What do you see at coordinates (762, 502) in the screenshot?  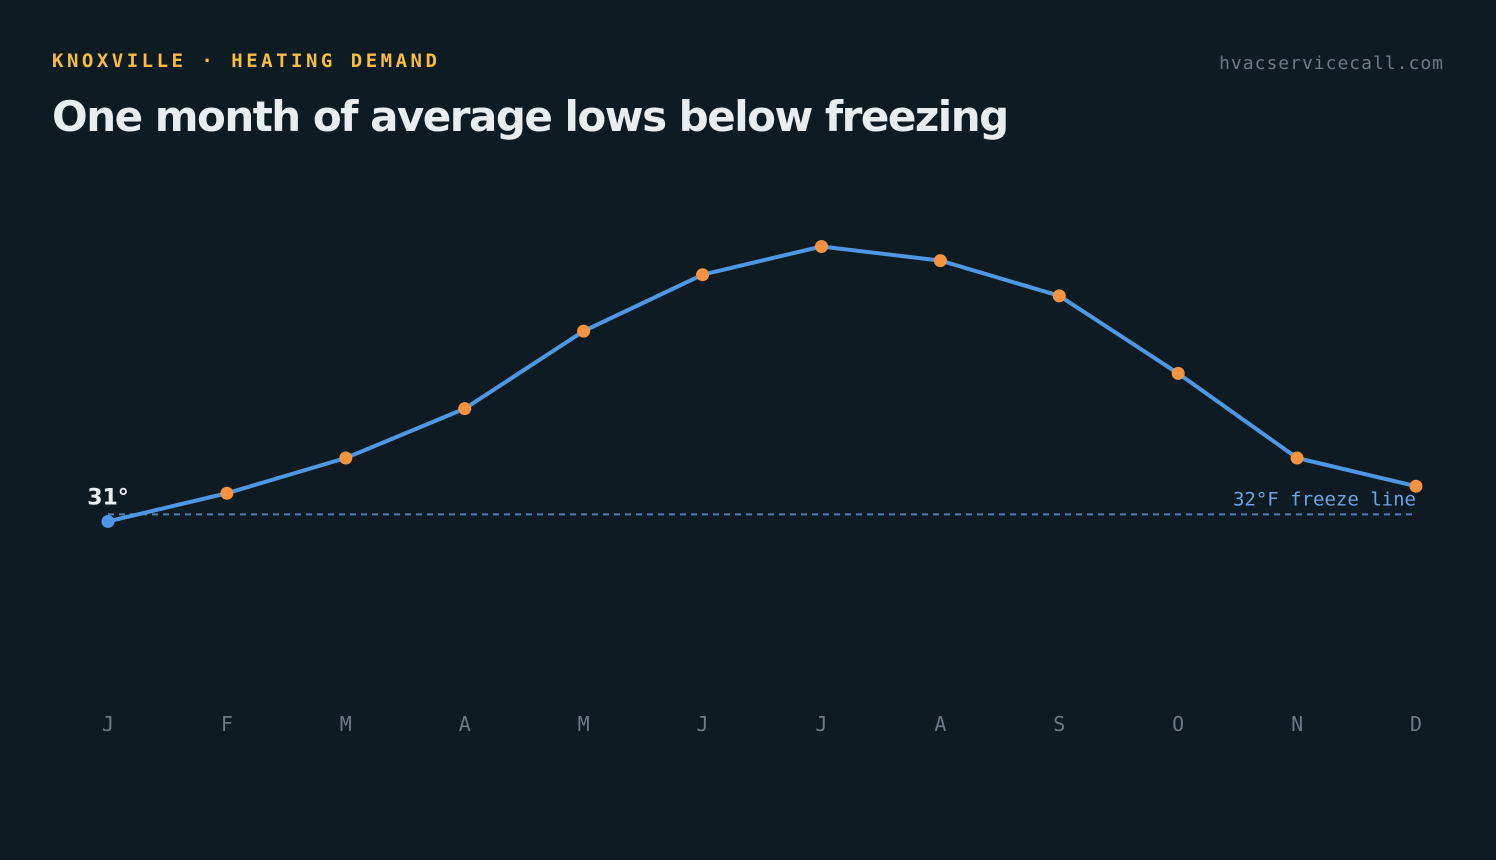 I see `freeze-reference: 32°F freeze line` at bounding box center [762, 502].